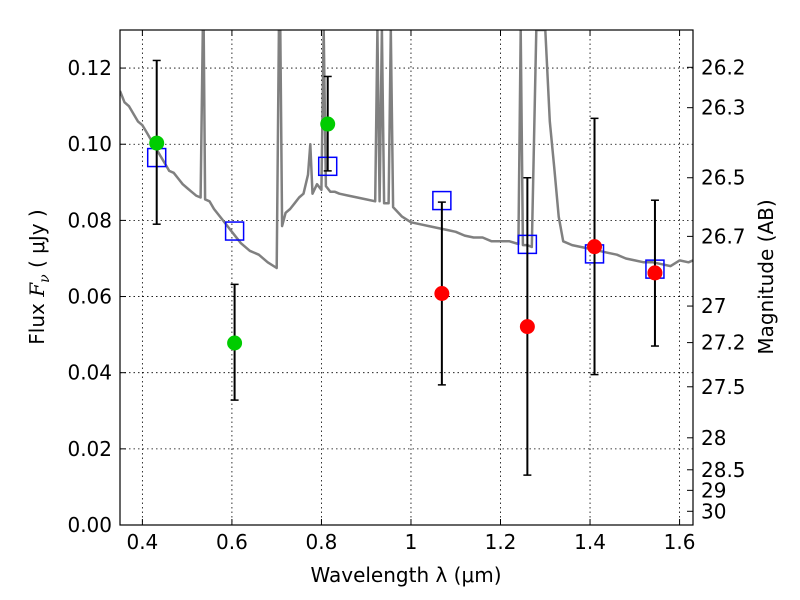  Describe the element at coordinates (411, 542) in the screenshot. I see `x-tick-label: 1` at that location.